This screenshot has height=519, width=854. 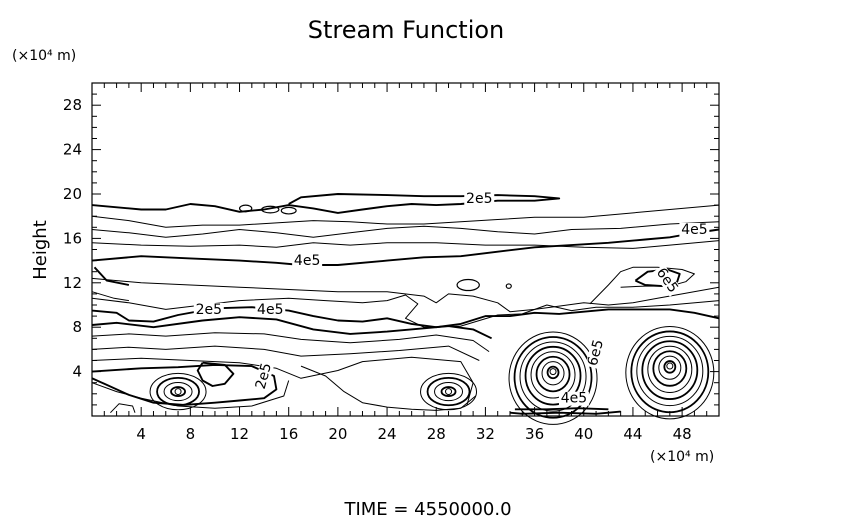 I want to click on x-tick-label: 12, so click(x=239, y=434).